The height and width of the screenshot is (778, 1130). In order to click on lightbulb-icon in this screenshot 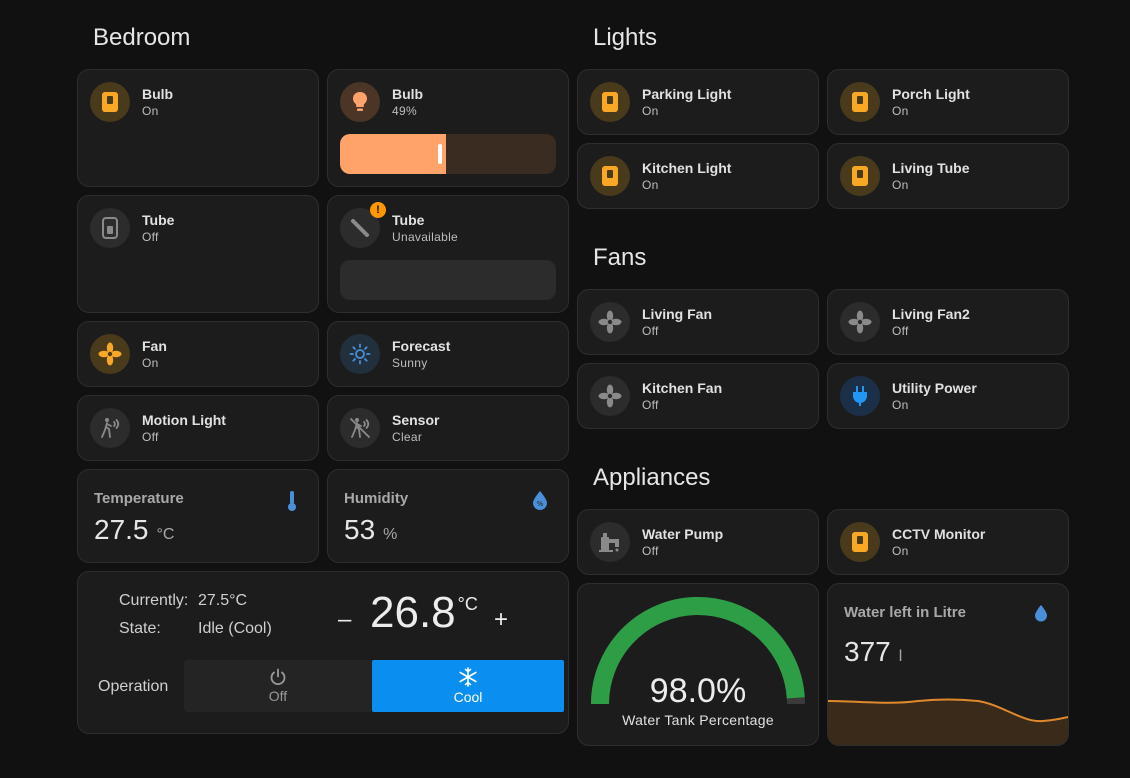, I will do `click(360, 102)`.